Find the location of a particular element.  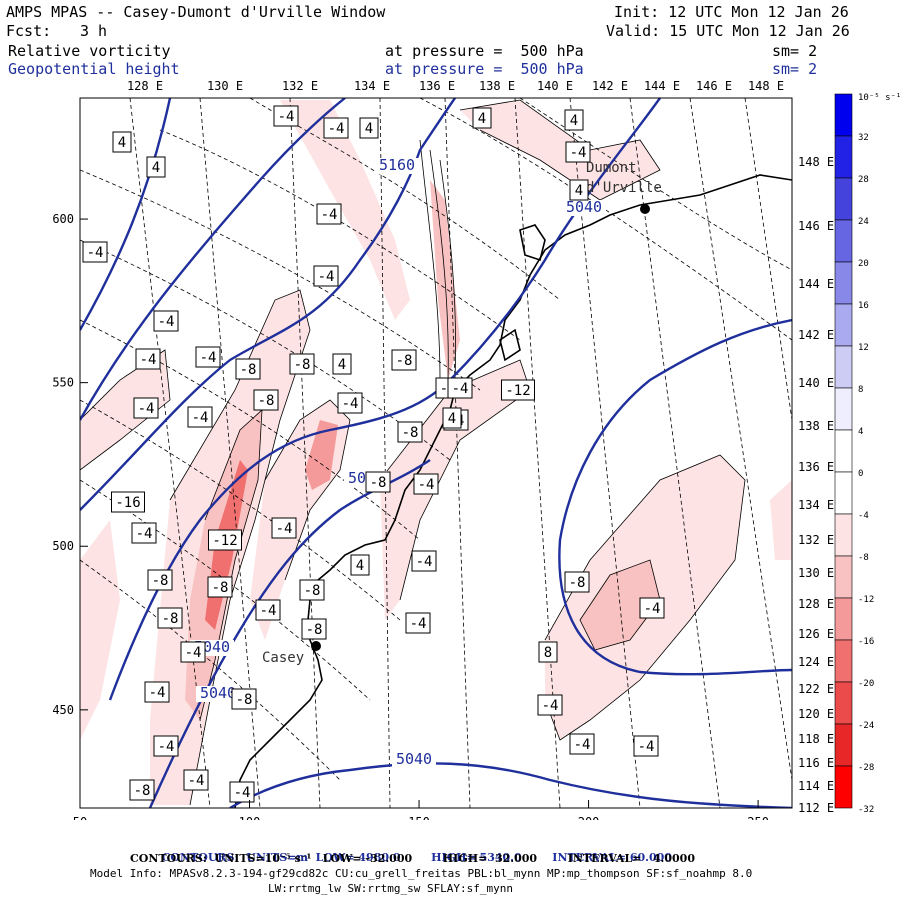

vort-fill-east-core is located at coordinates (620, 605).